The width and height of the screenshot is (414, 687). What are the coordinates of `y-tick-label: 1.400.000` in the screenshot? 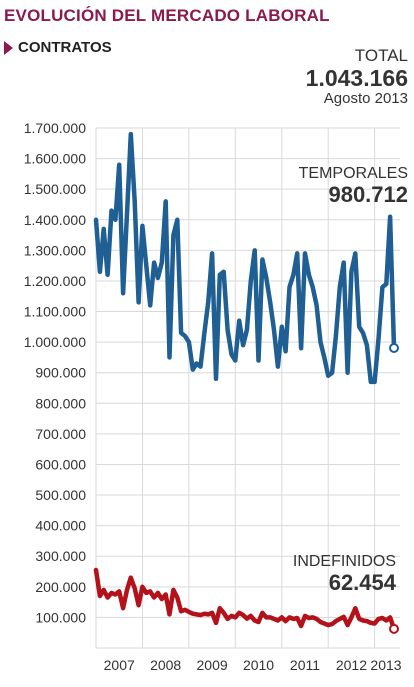 It's located at (55, 220).